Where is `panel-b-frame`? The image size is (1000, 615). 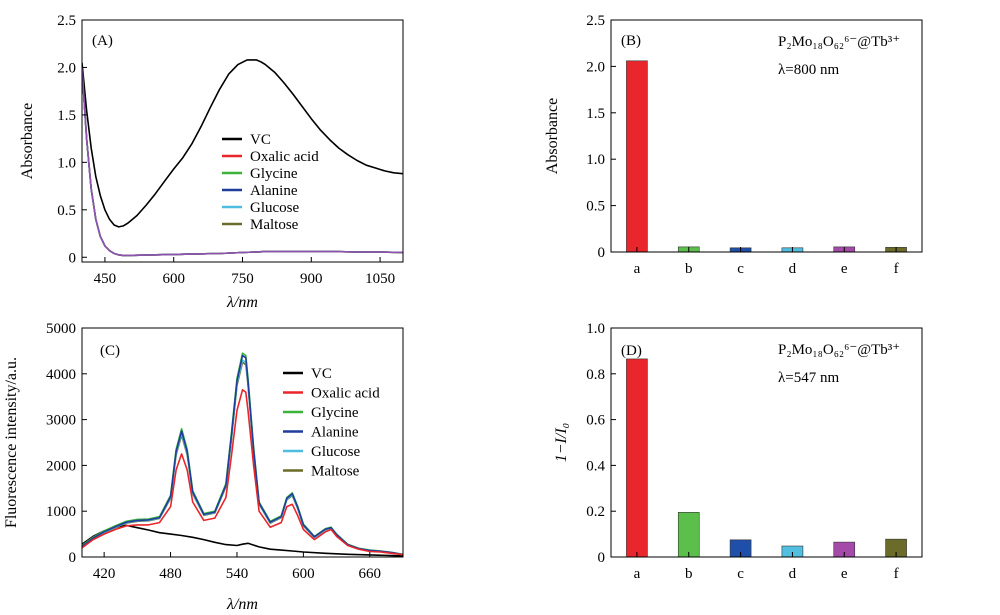 panel-b-frame is located at coordinates (766, 136).